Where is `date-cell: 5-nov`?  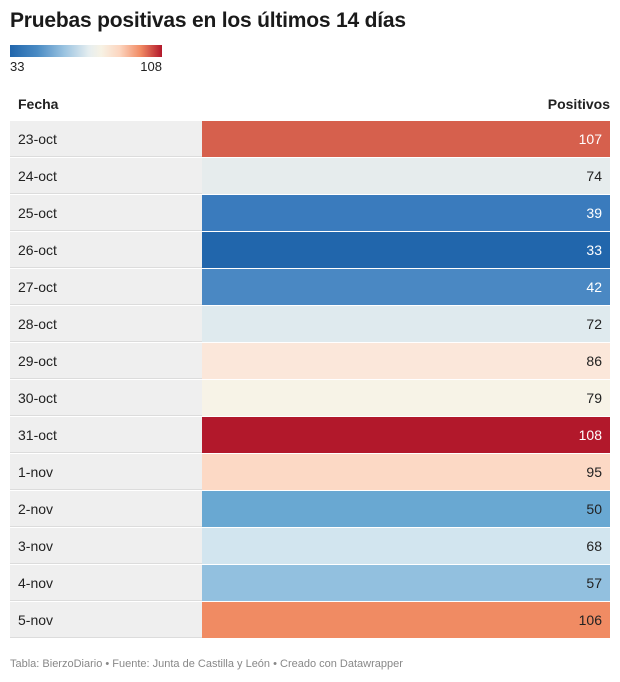 date-cell: 5-nov is located at coordinates (106, 620).